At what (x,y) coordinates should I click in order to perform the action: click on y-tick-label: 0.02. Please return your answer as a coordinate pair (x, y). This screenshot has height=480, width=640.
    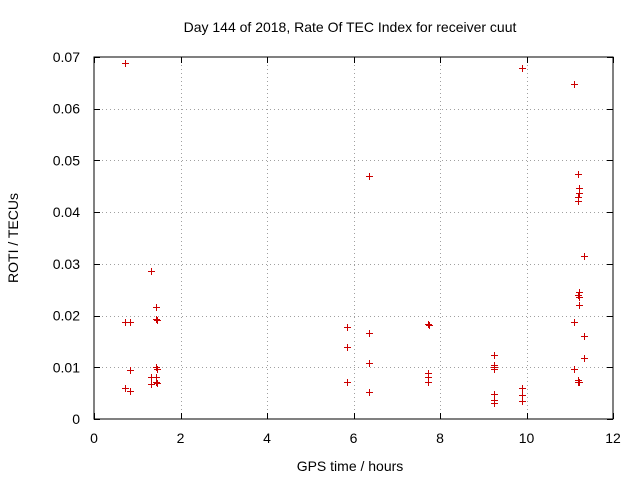
    Looking at the image, I should click on (66, 316).